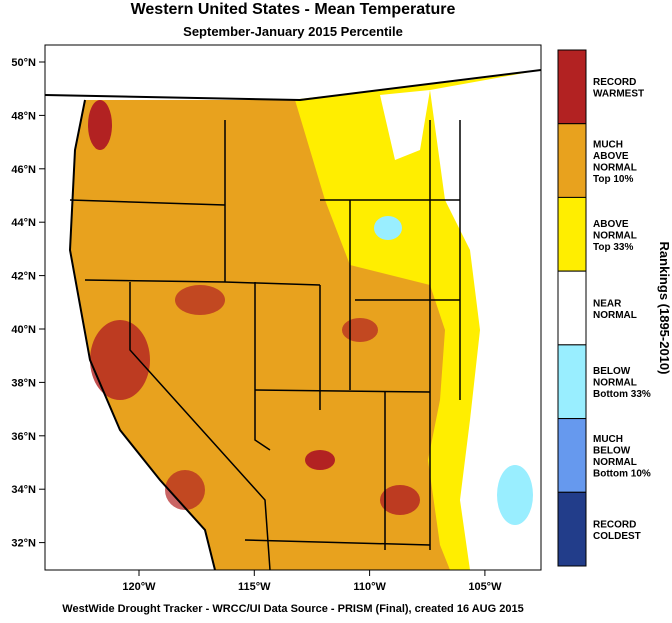 The width and height of the screenshot is (672, 623). I want to click on lon-label: 120°W, so click(139, 587).